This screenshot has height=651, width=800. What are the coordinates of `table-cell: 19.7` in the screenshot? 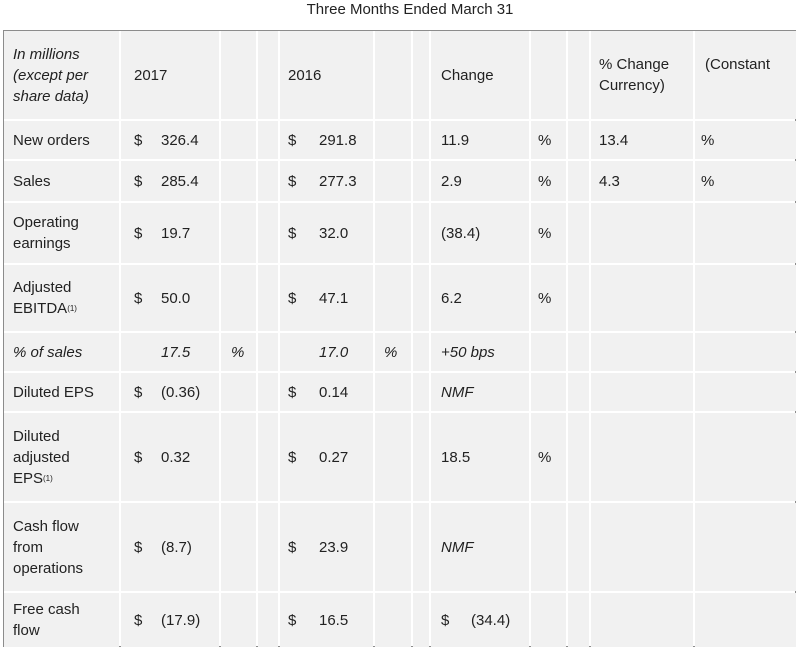 It's located at (206, 233).